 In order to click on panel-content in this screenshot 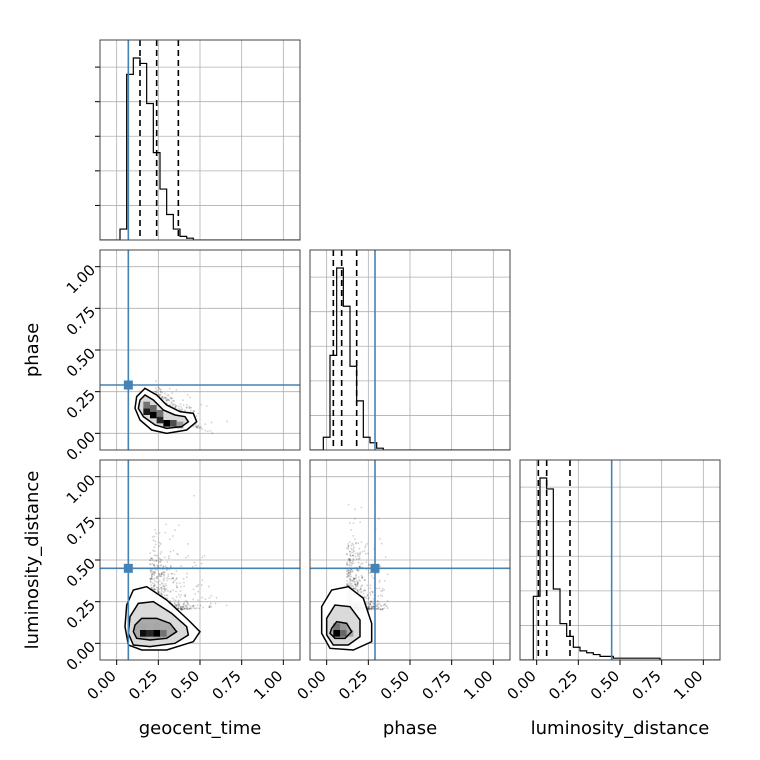, I will do `click(410, 560)`.